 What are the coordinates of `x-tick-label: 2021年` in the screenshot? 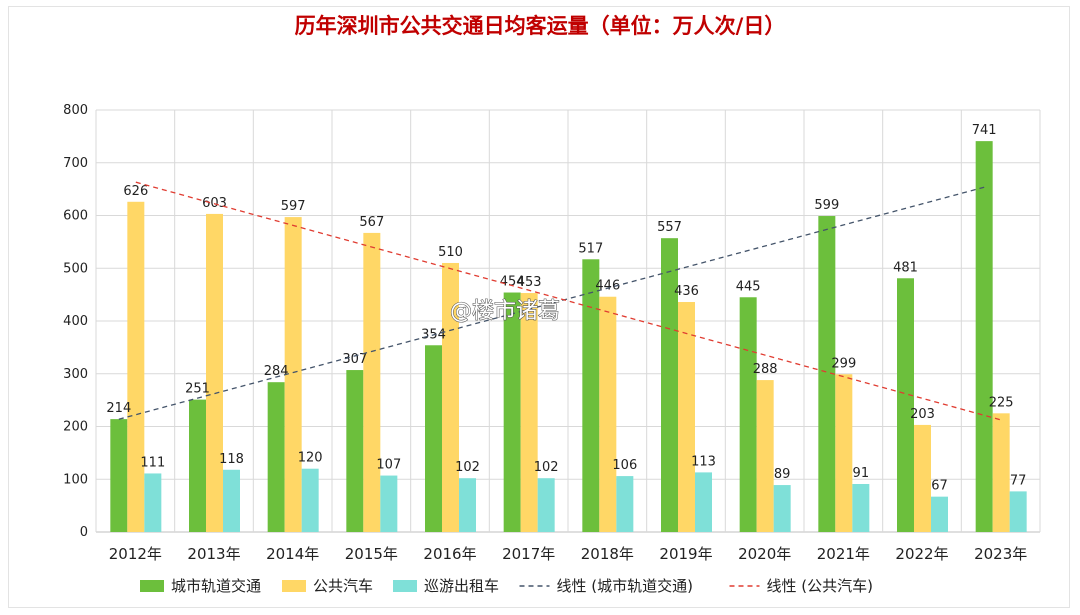 It's located at (843, 554).